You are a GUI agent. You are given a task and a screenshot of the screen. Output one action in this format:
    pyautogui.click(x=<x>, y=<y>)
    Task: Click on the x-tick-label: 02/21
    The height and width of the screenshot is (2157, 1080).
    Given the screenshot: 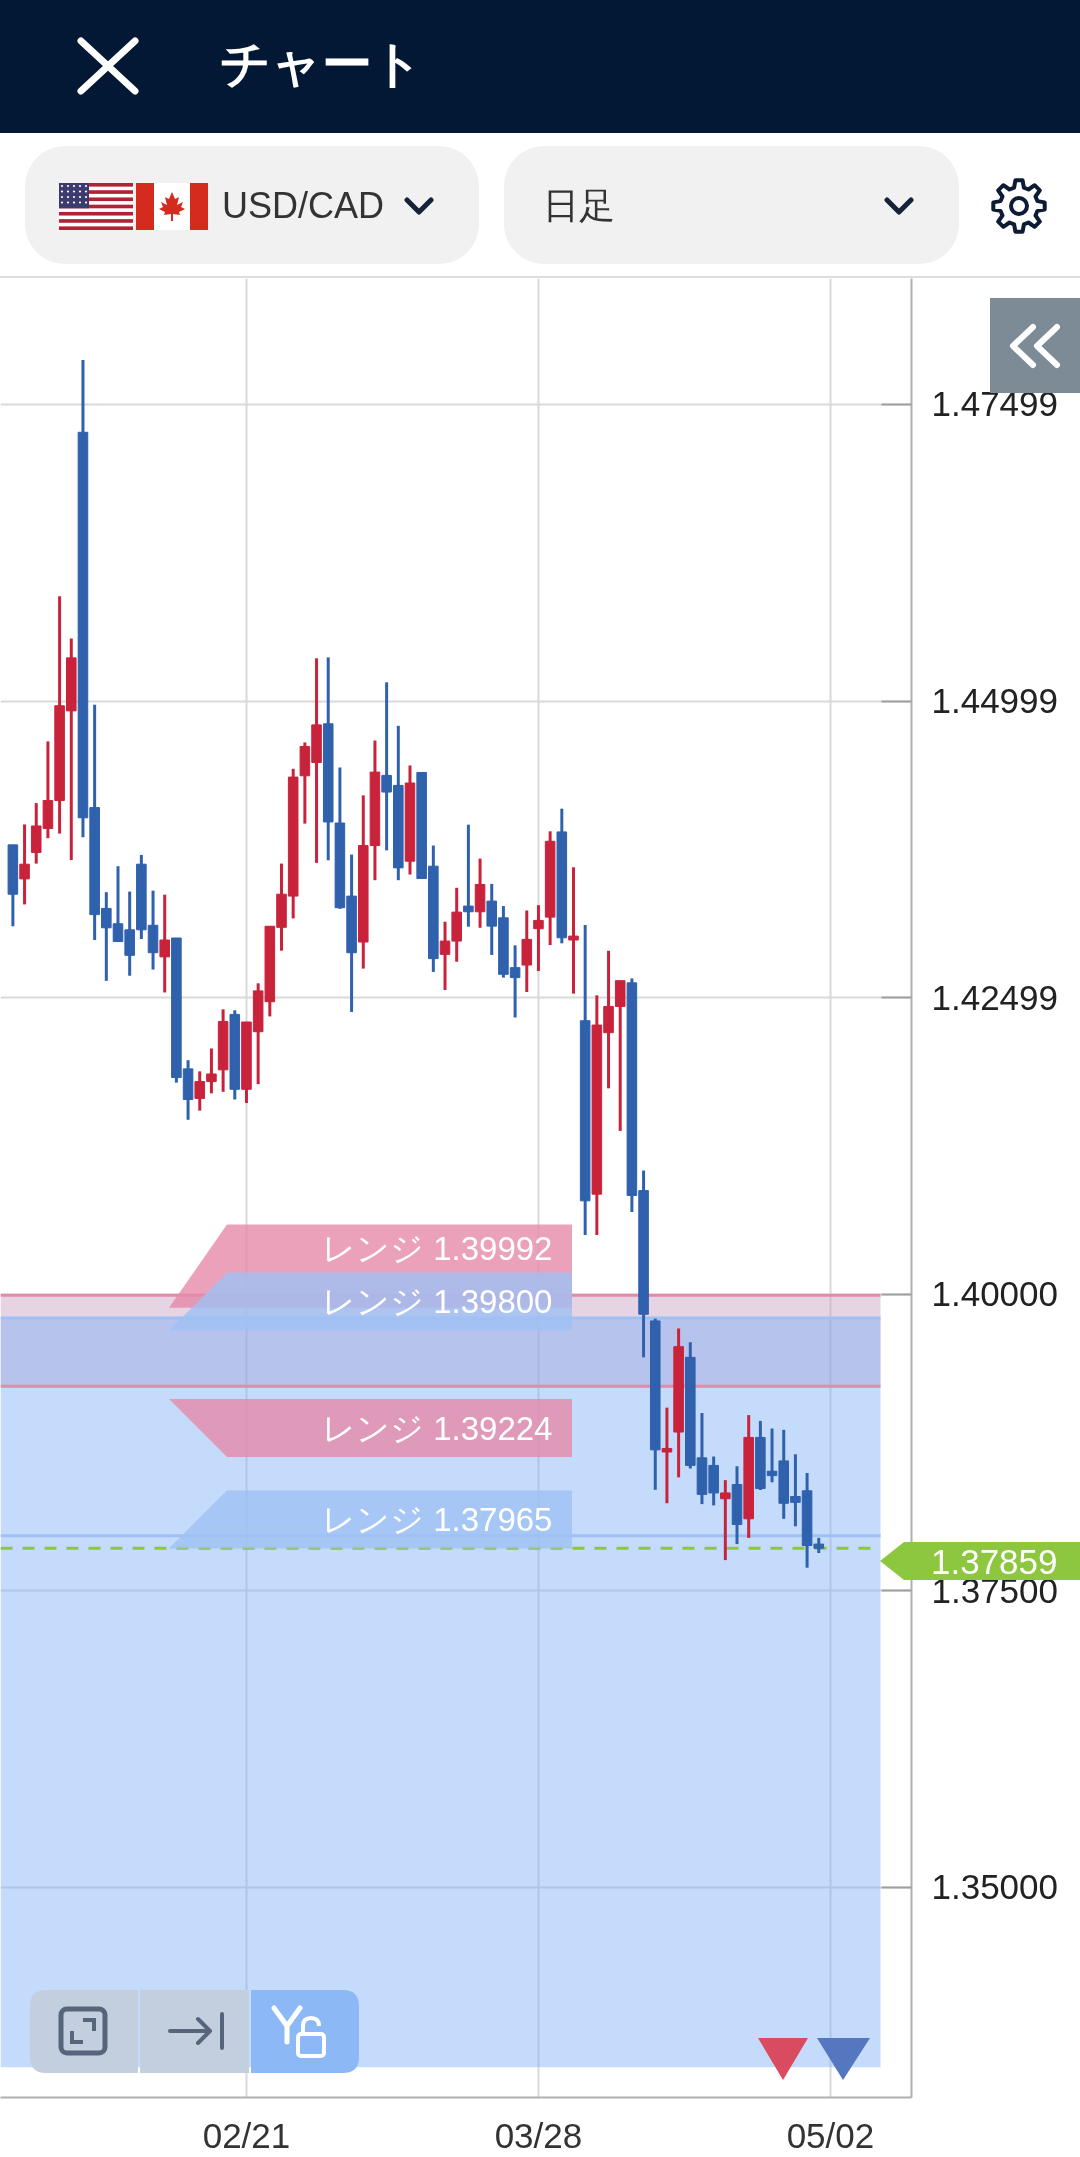 What is the action you would take?
    pyautogui.click(x=246, y=2135)
    